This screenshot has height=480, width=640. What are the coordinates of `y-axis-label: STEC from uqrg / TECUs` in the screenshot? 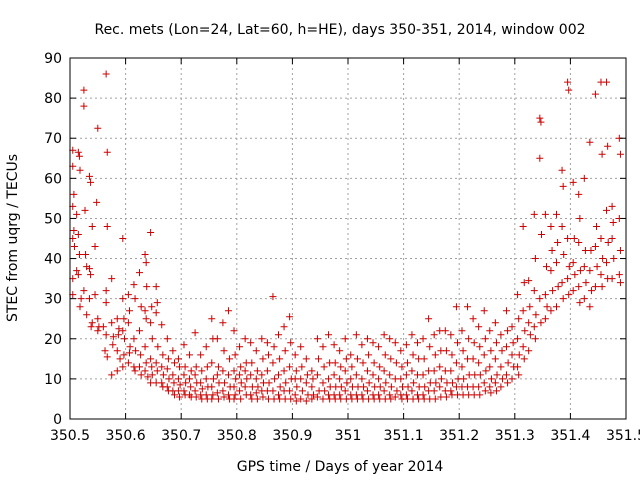 It's located at (13, 238).